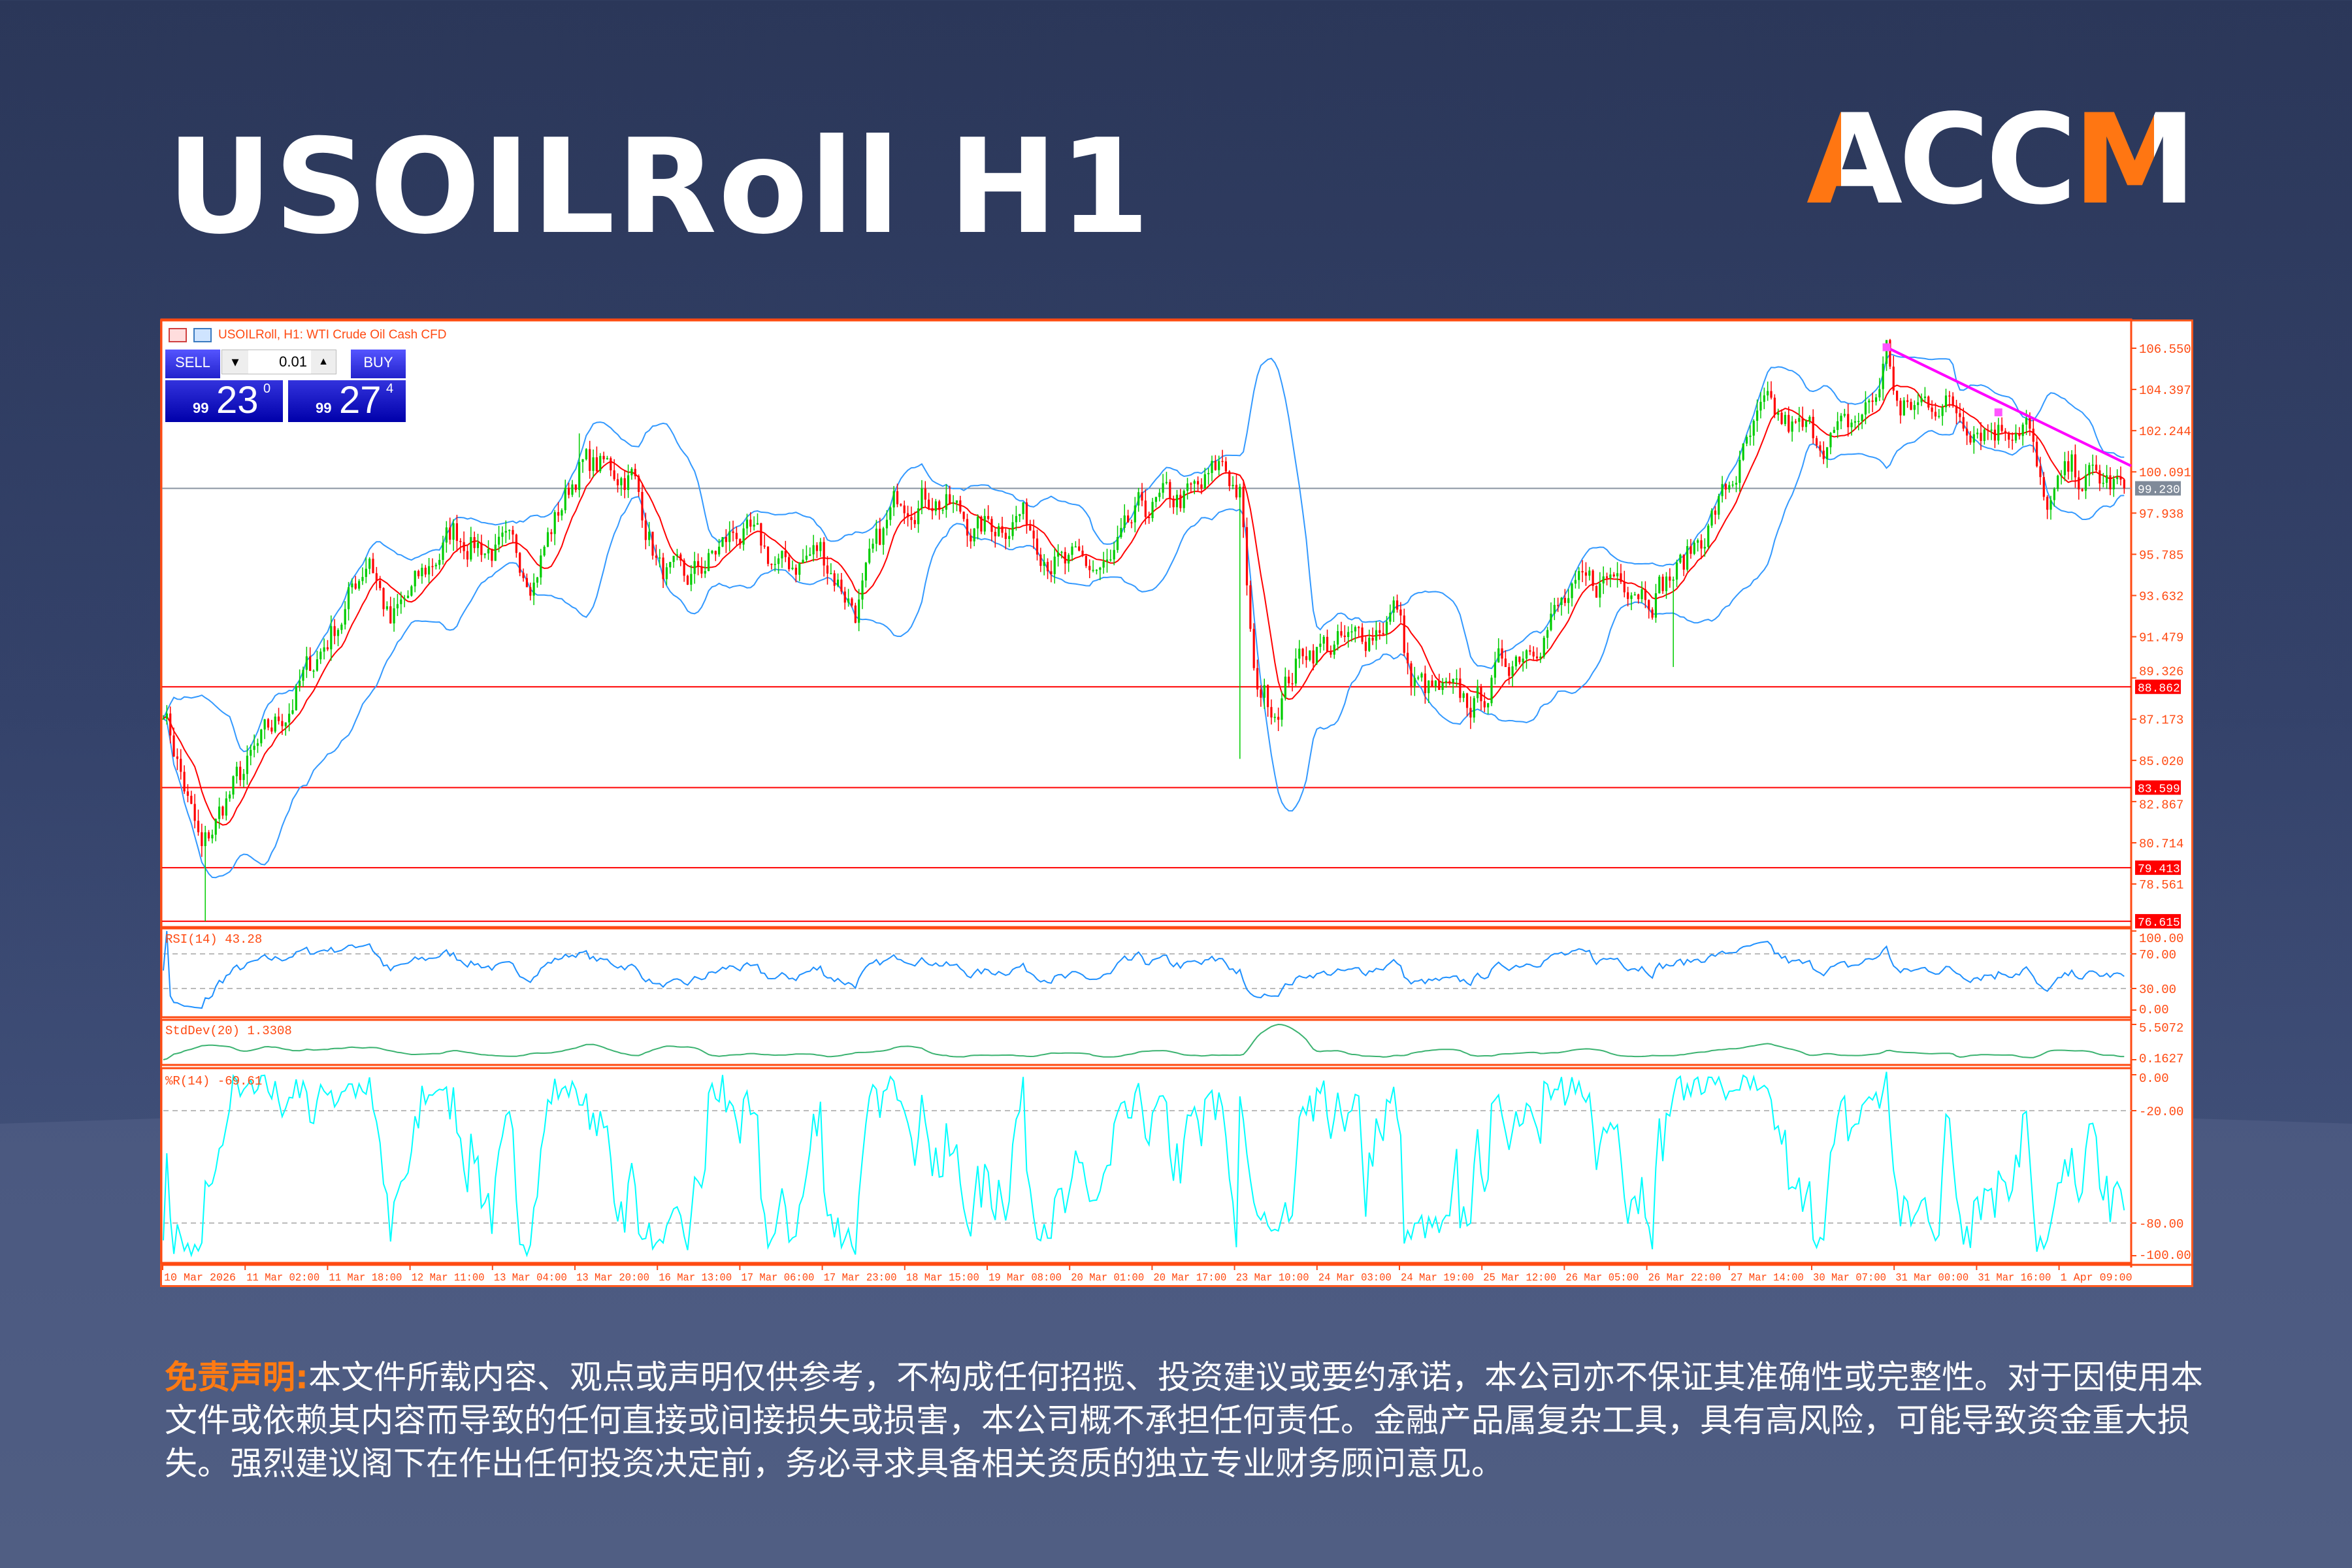 Image resolution: width=2352 pixels, height=1568 pixels. What do you see at coordinates (365, 1278) in the screenshot?
I see `x-tick-label: 11 Mar 18:00` at bounding box center [365, 1278].